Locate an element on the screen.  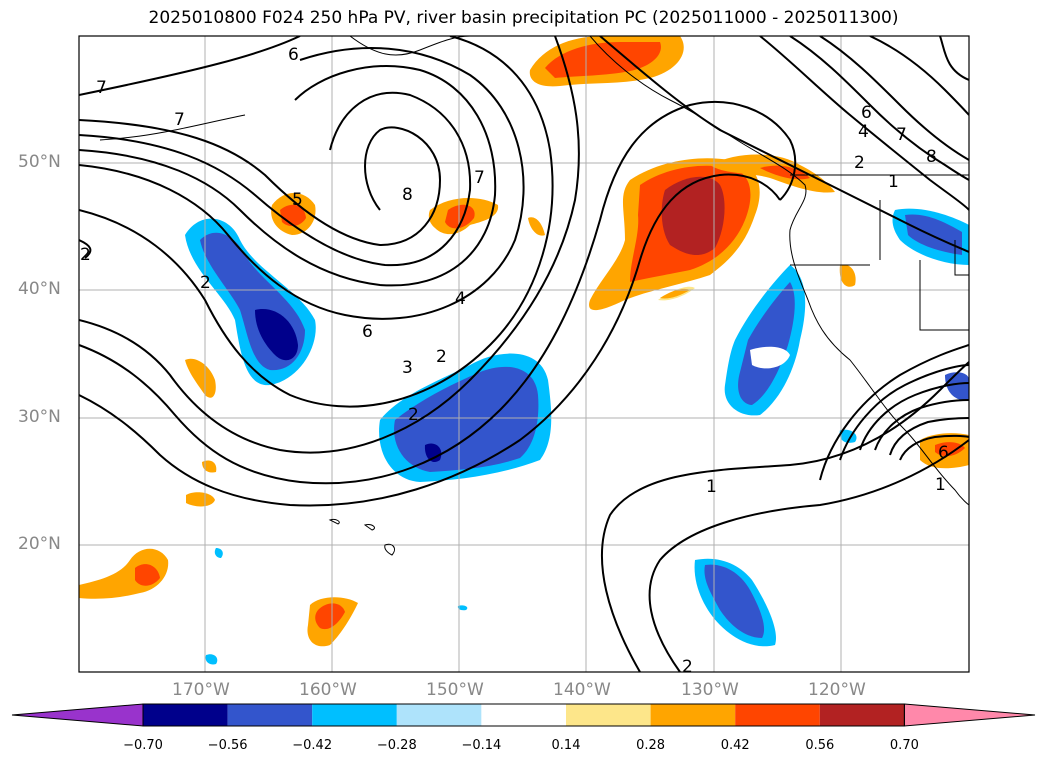
lat-label: 20°N is located at coordinates (39, 544).